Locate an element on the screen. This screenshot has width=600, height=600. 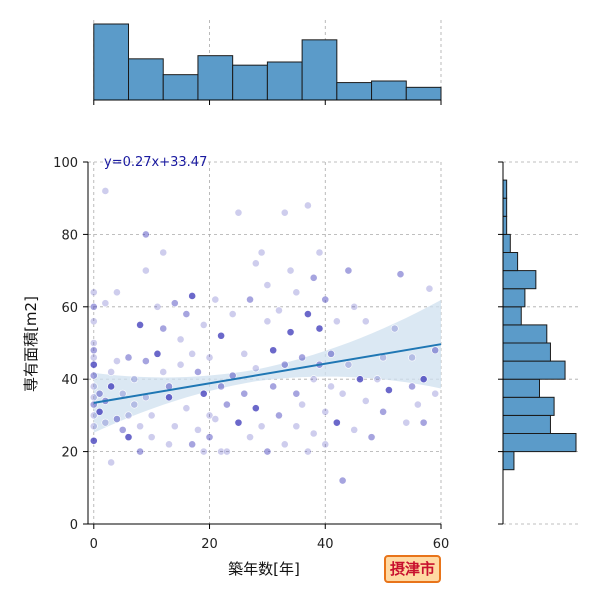
regression-line is located at coordinates (267, 373).